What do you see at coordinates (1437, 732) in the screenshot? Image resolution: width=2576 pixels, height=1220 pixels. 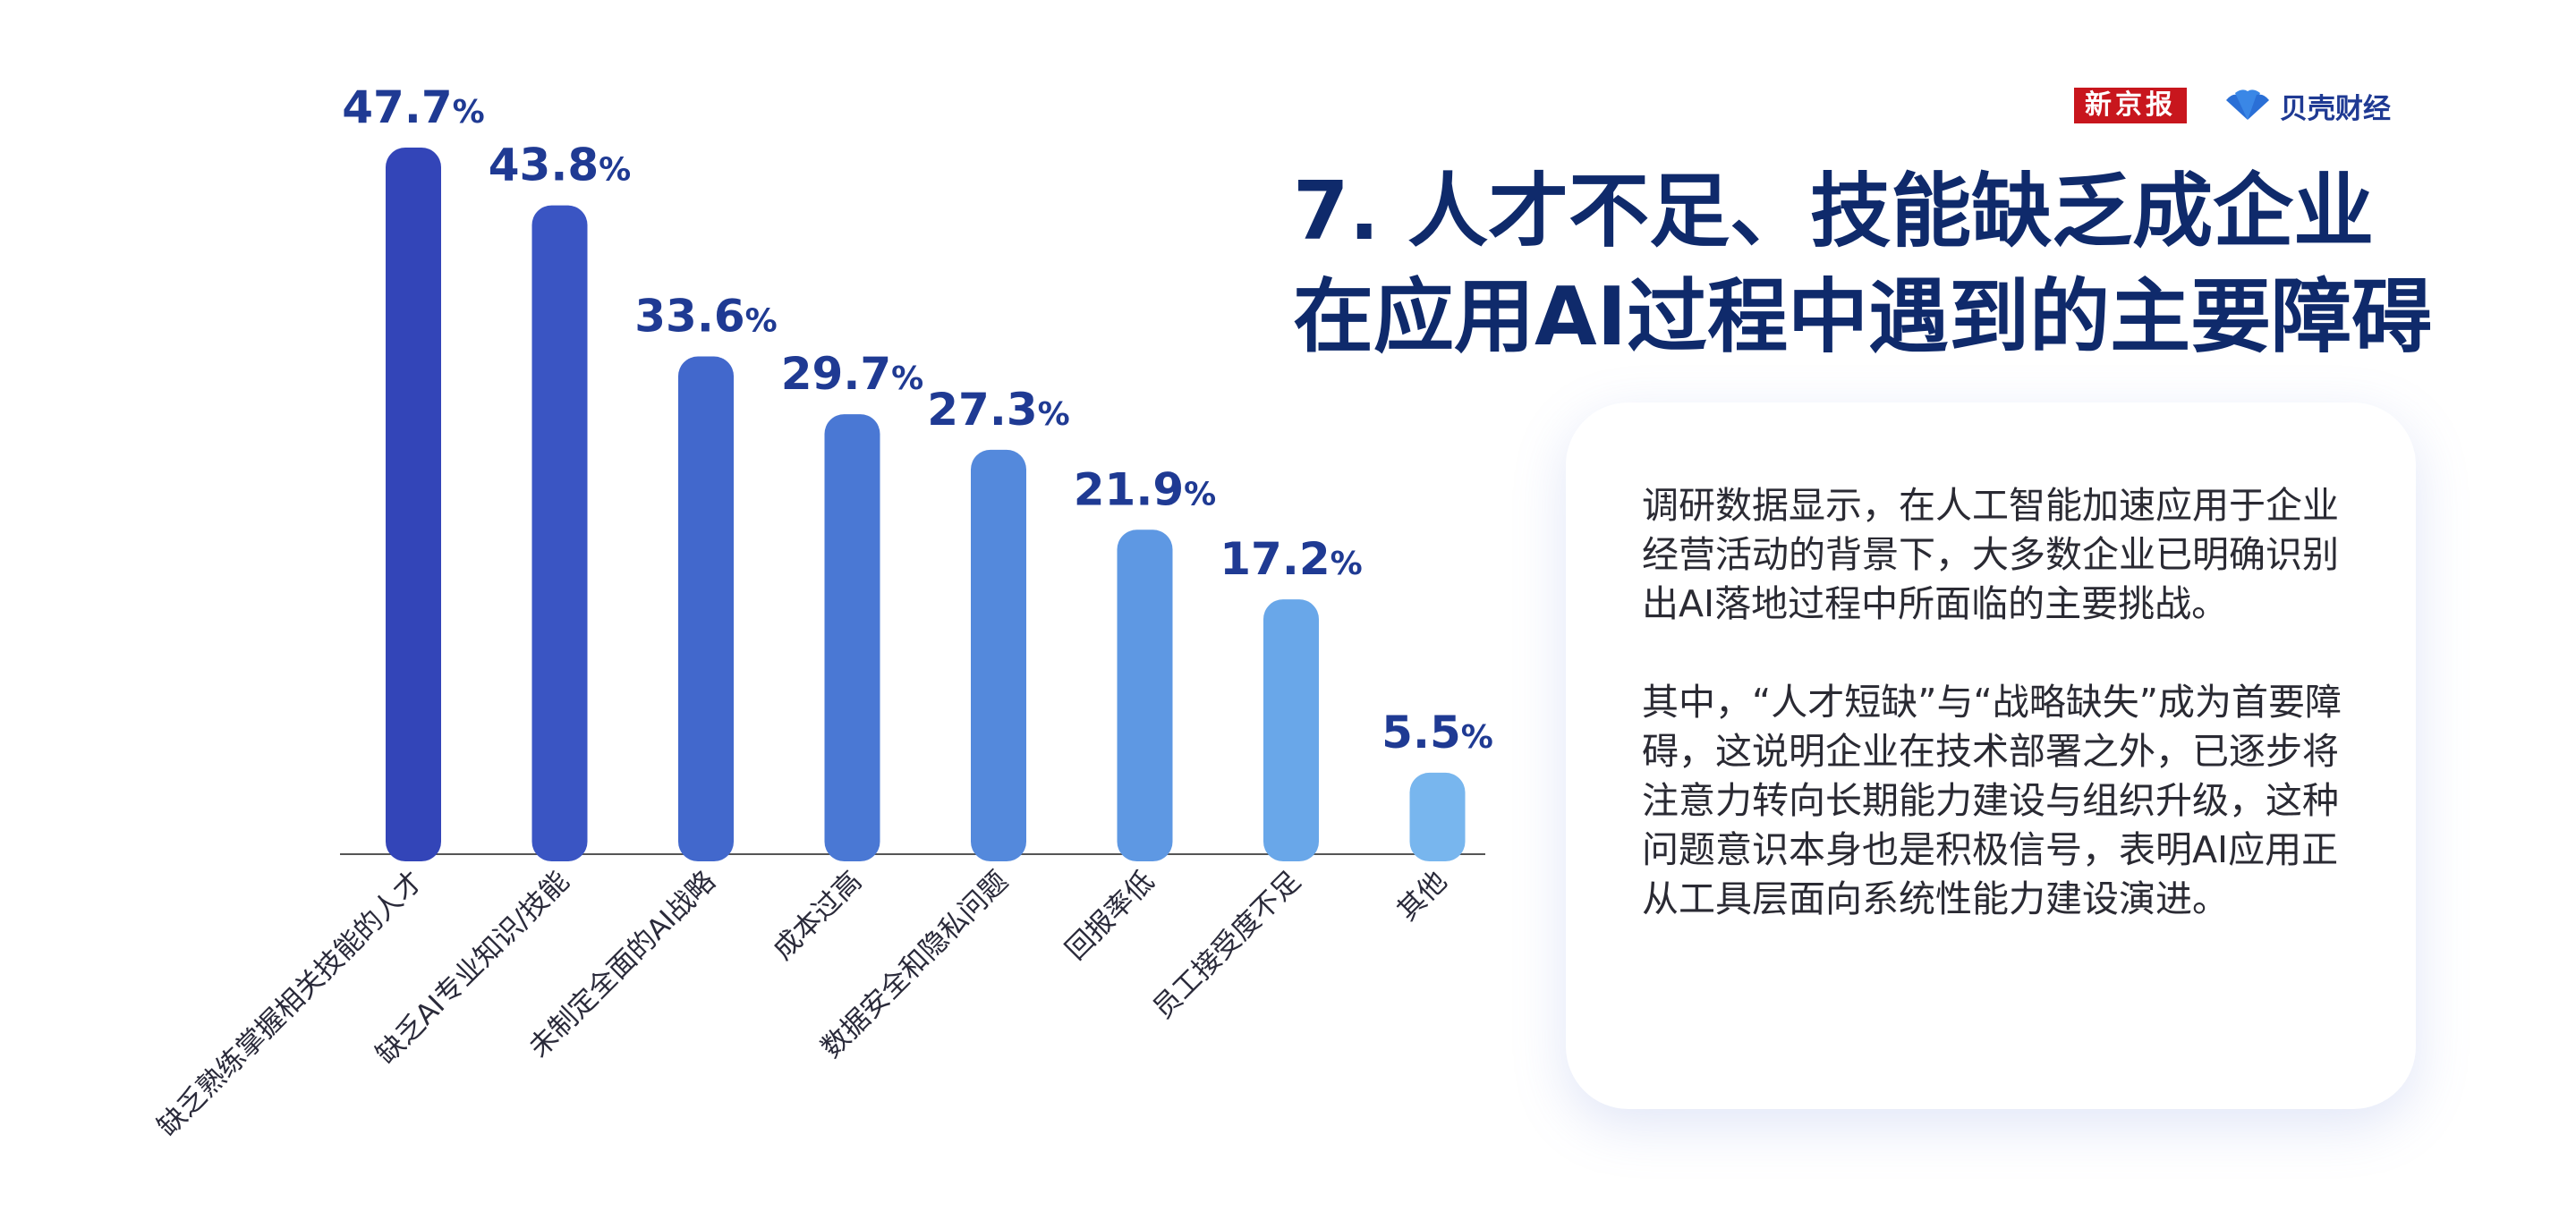 I see `value-label: 5.5%` at bounding box center [1437, 732].